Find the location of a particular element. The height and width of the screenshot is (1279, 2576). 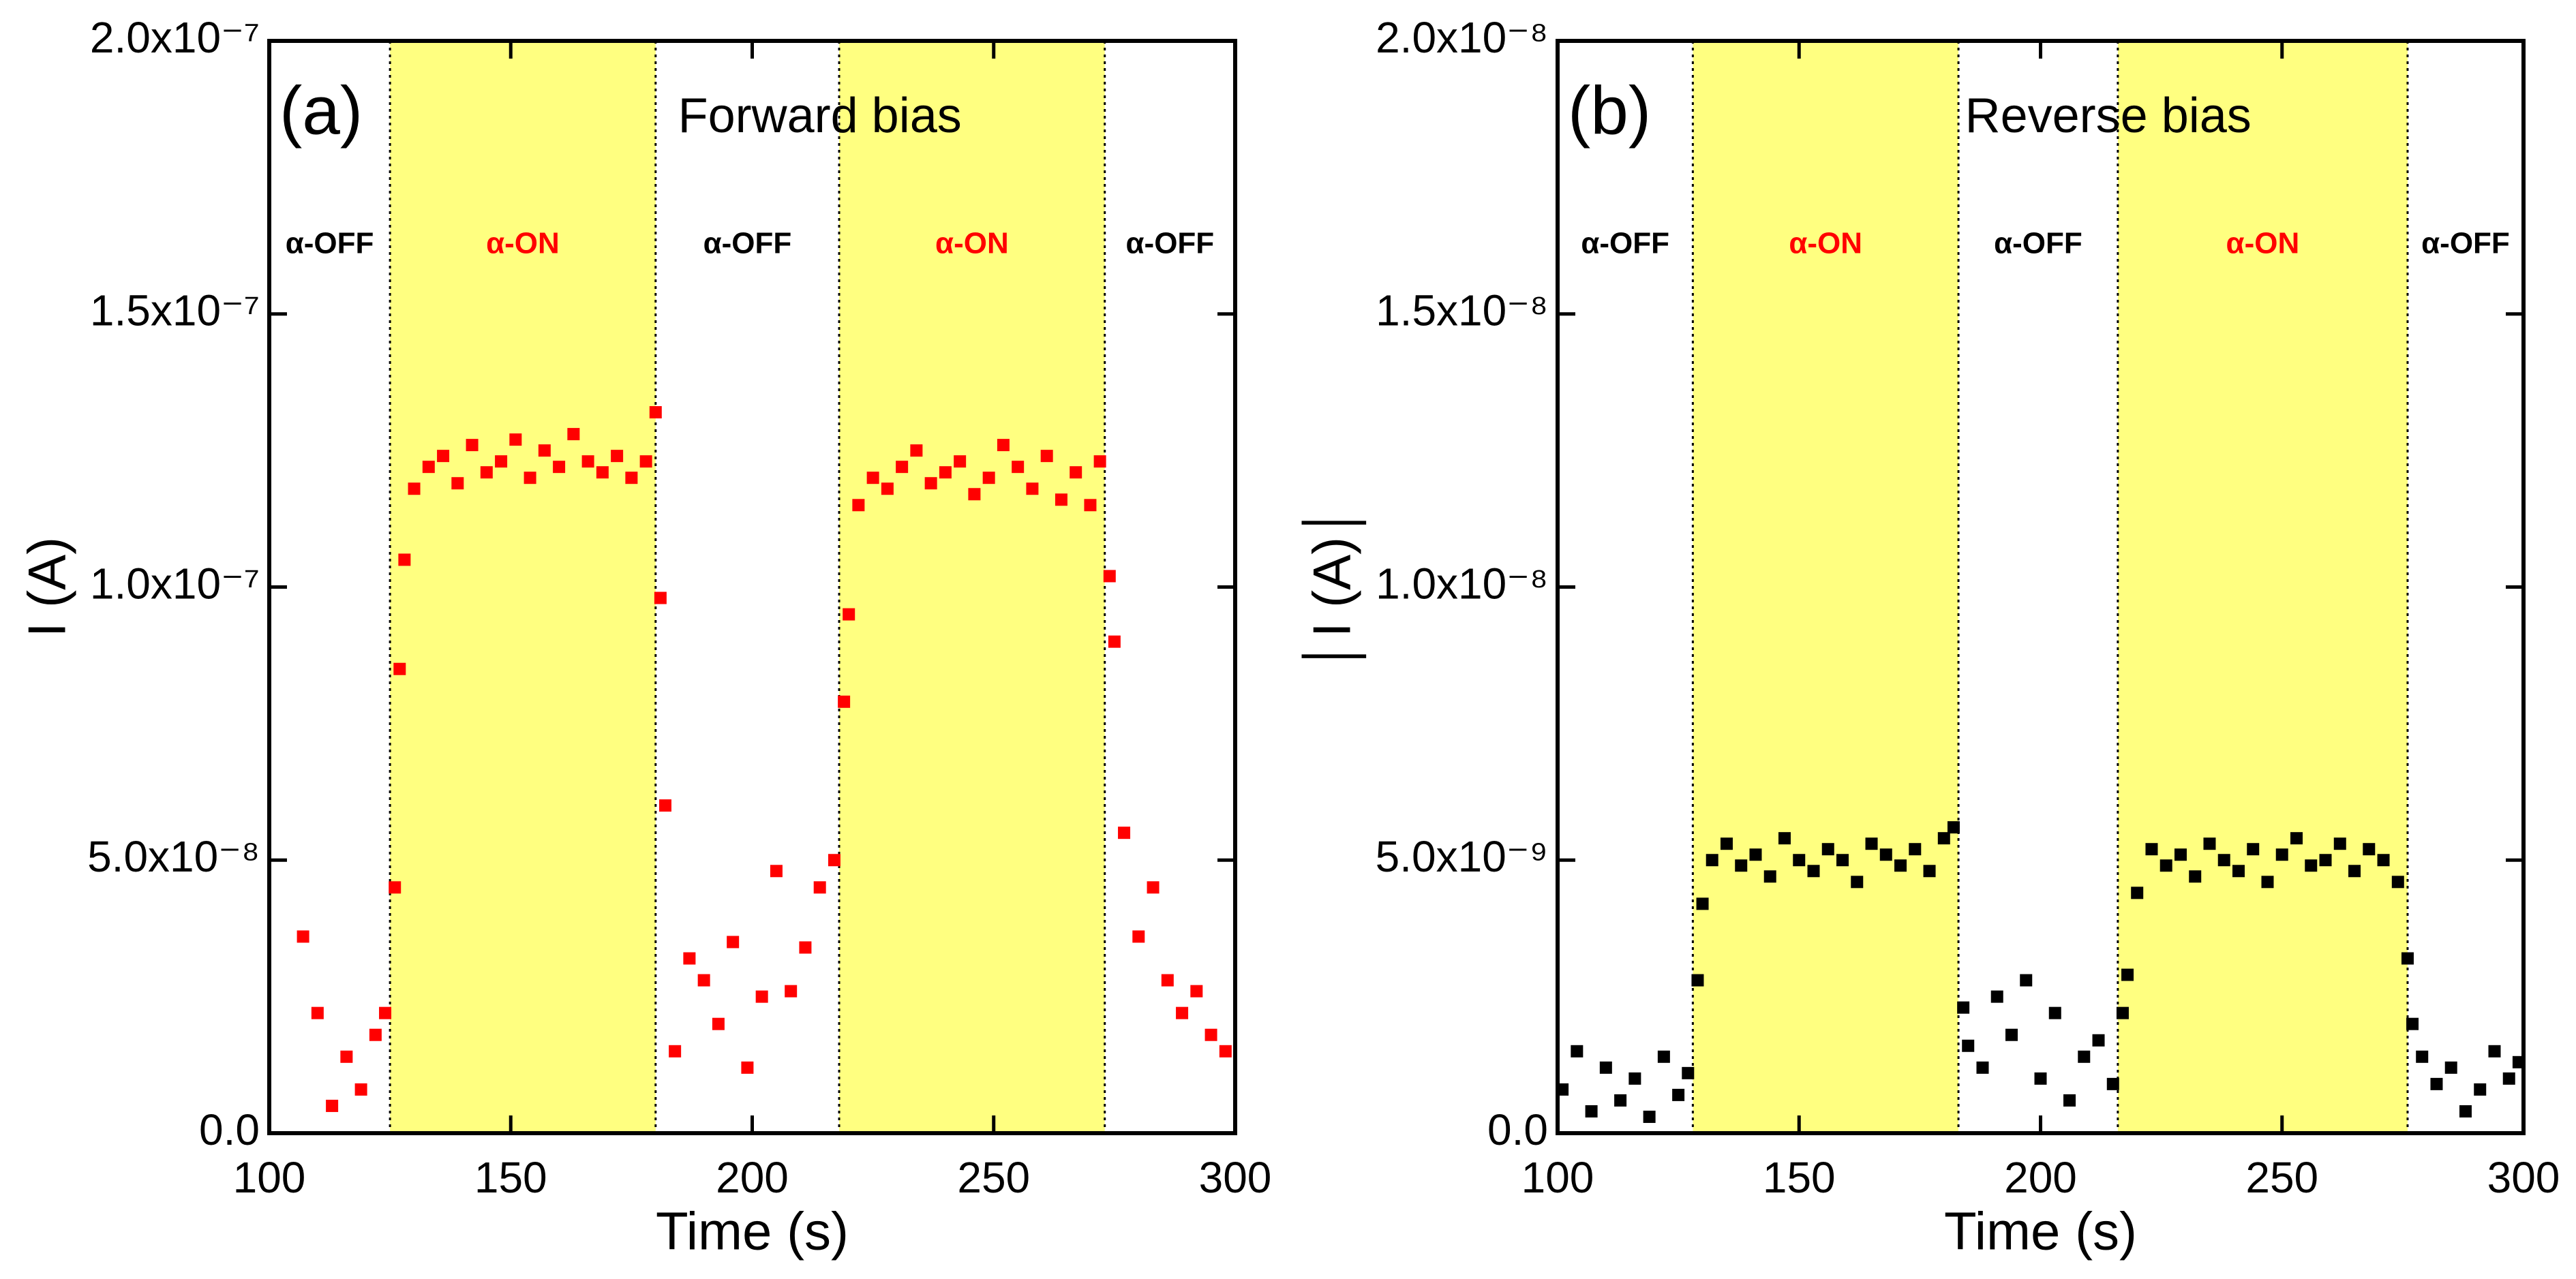

panel-label: (b) is located at coordinates (1609, 110).